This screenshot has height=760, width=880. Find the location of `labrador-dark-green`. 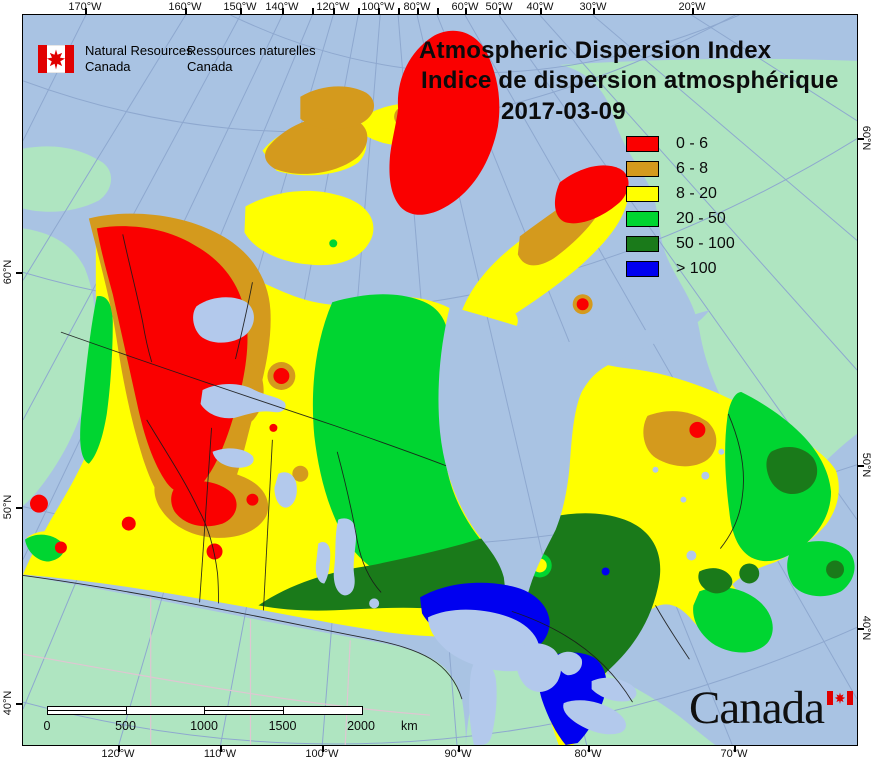

labrador-dark-green is located at coordinates (792, 471).